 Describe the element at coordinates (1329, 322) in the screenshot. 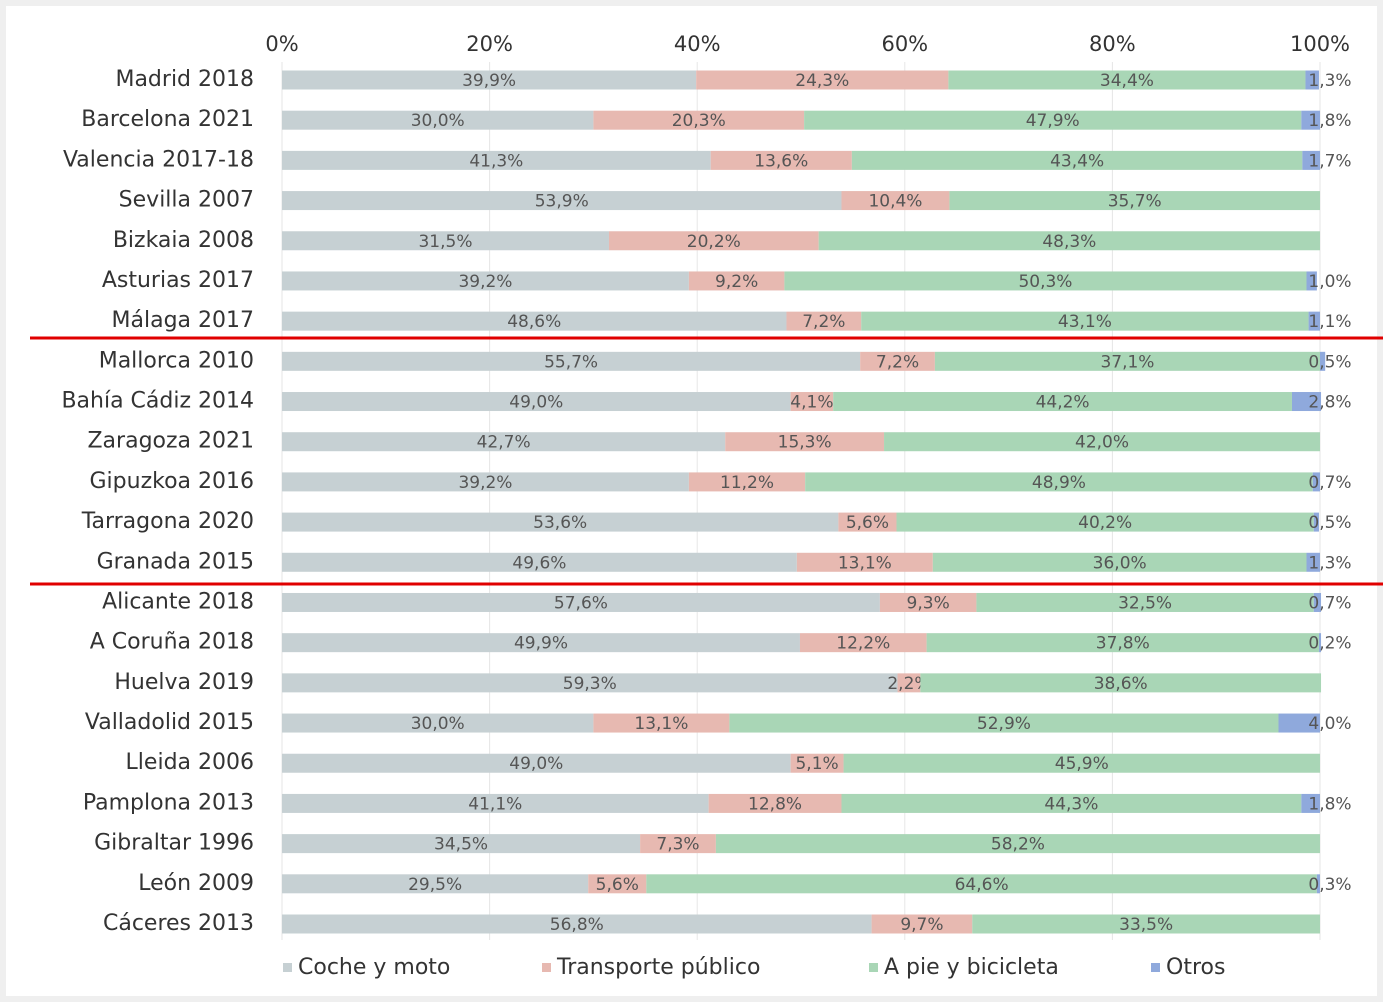

I see `data-label: 1,1%` at that location.